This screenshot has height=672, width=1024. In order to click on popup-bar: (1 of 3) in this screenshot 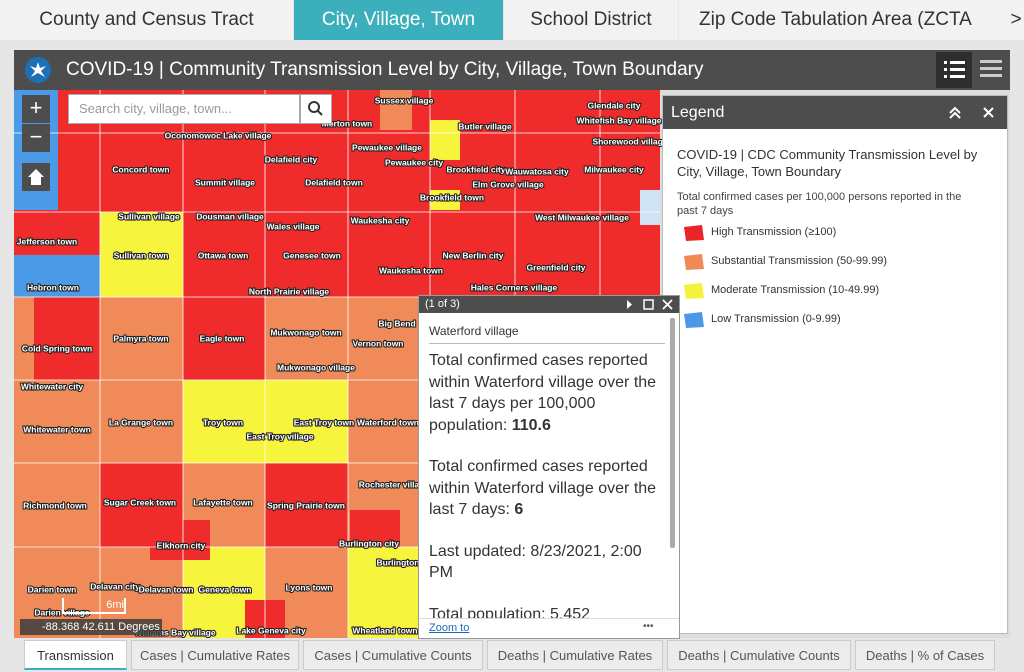, I will do `click(549, 304)`.